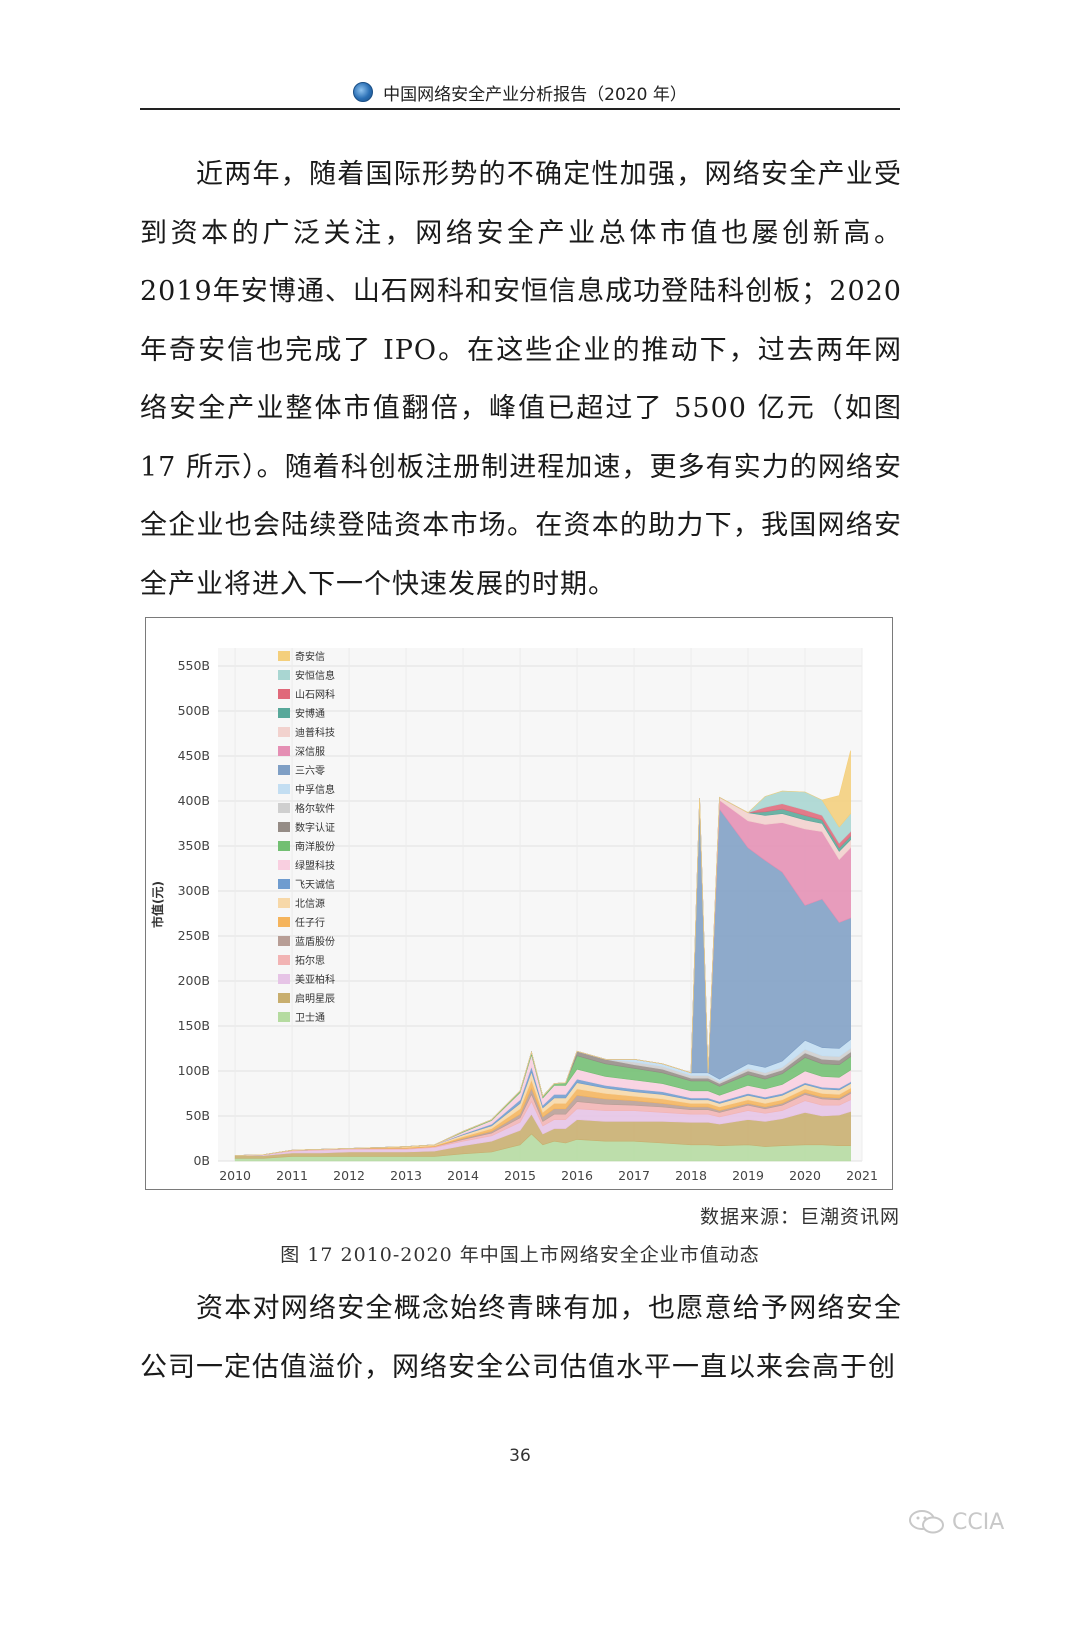 This screenshot has width=1080, height=1630. I want to click on legend-label: 任子行, so click(310, 922).